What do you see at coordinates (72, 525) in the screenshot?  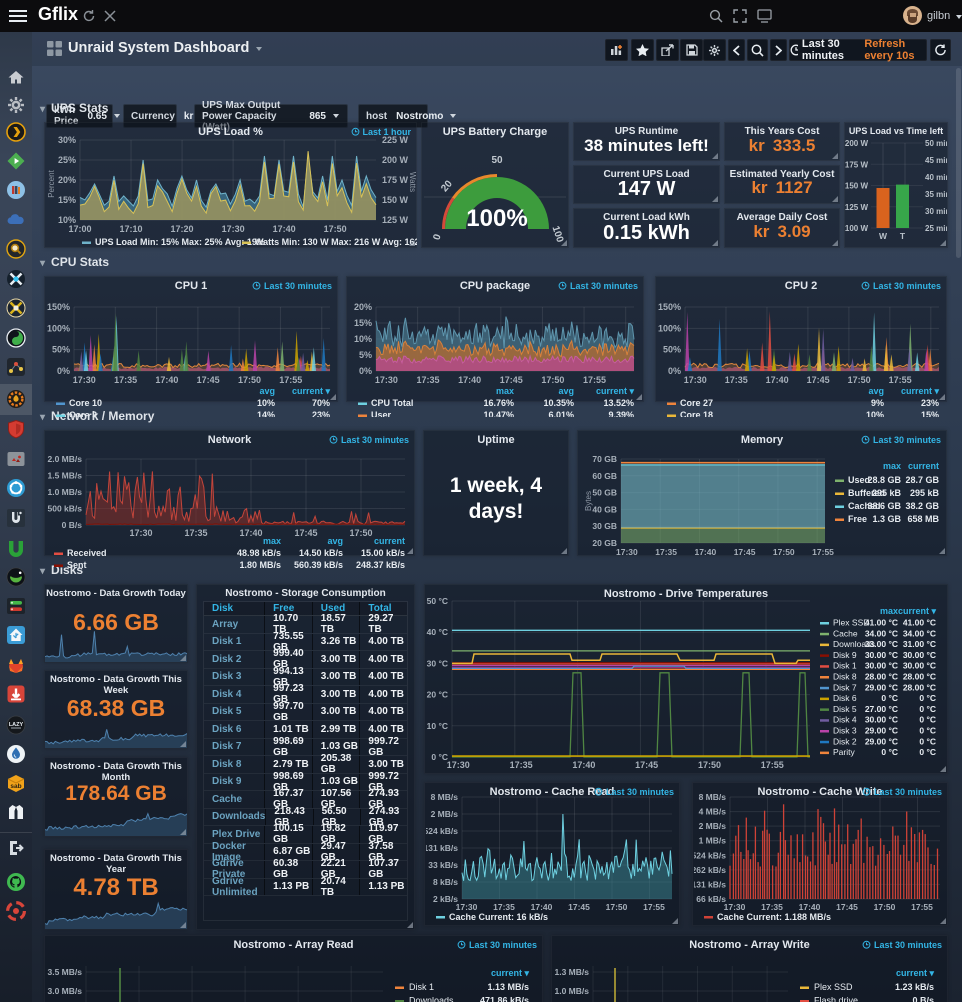 I see `svg-text: 0 B/s` at bounding box center [72, 525].